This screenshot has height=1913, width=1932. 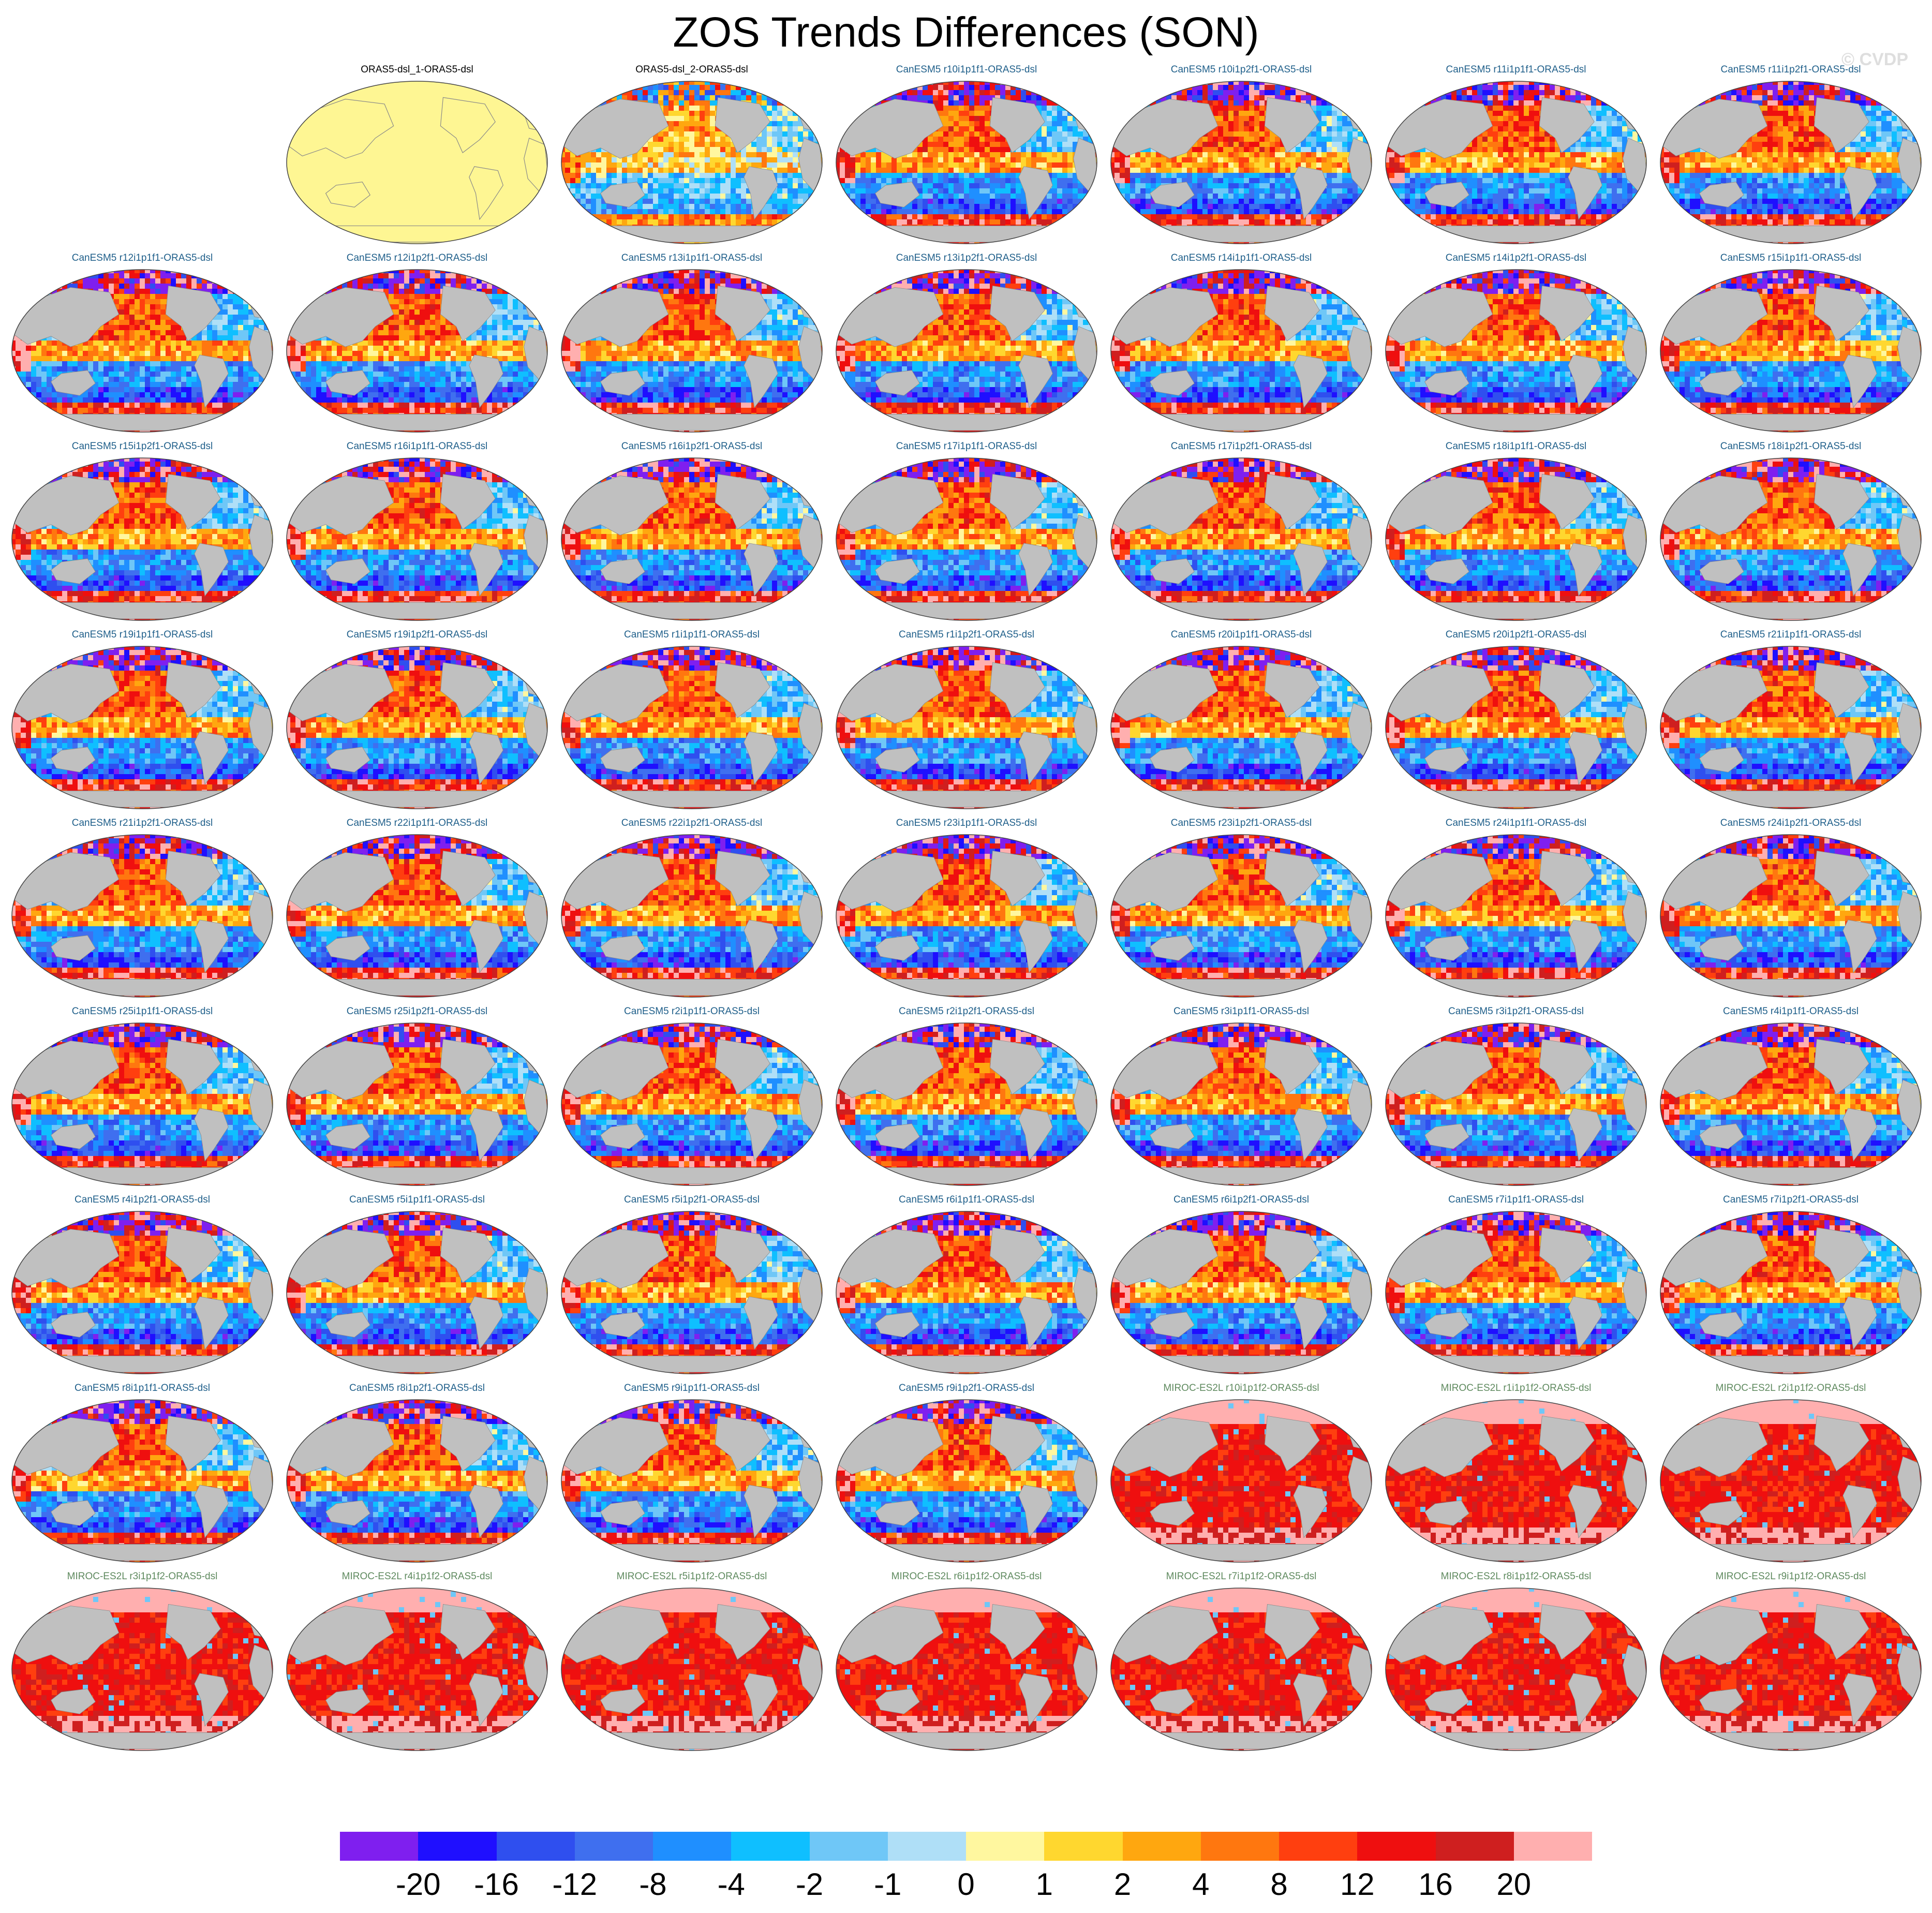 What do you see at coordinates (417, 344) in the screenshot?
I see `map-panel: CanESM5 r12i1p2f1-ORAS5-dsl` at bounding box center [417, 344].